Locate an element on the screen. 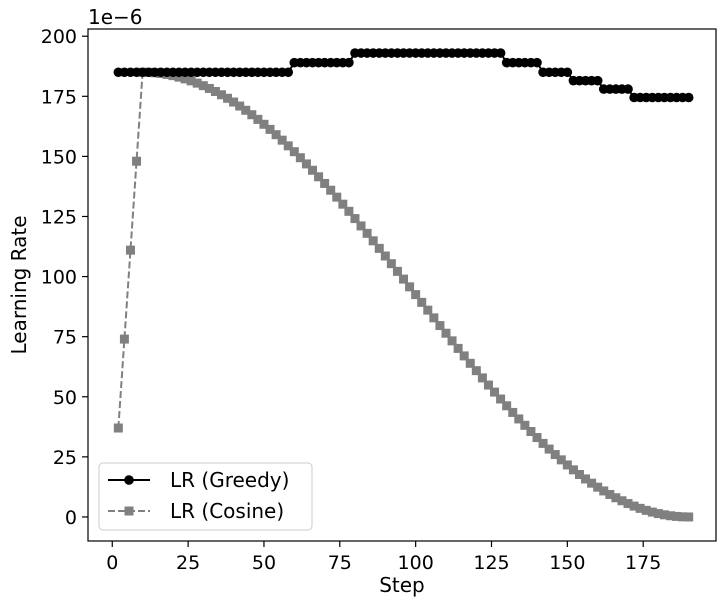 The height and width of the screenshot is (607, 725). x-tick-label: 0 is located at coordinates (112, 563).